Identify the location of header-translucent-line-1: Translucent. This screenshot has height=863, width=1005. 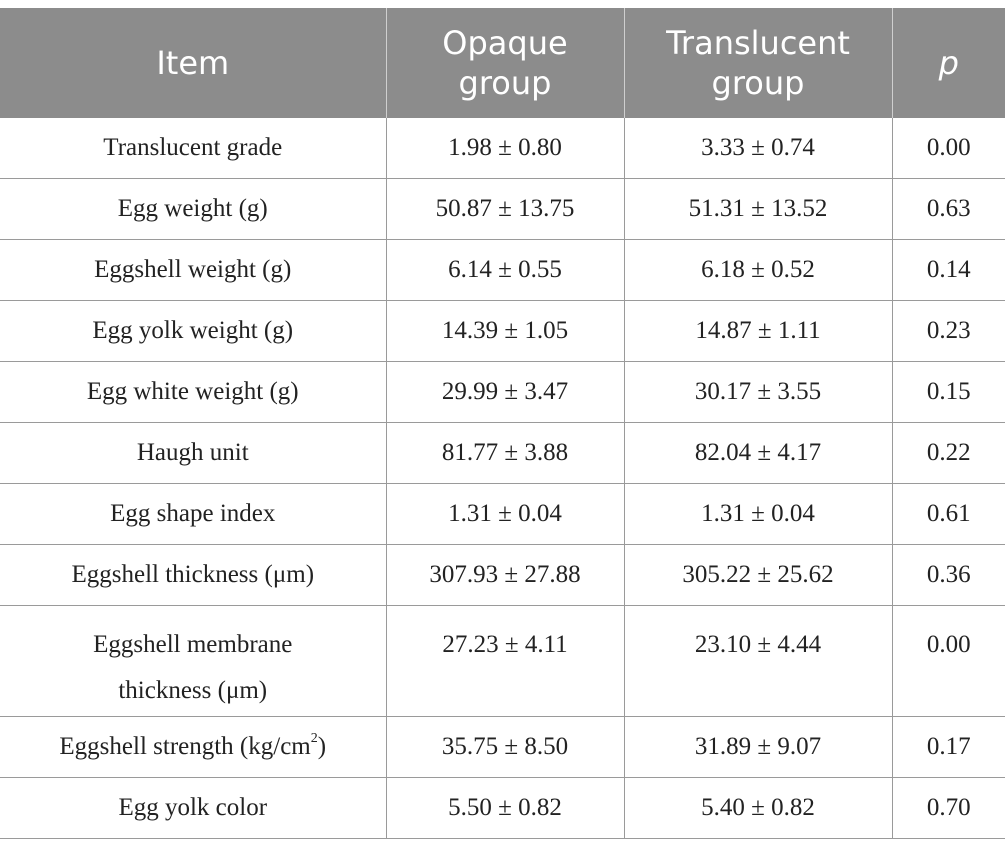
(758, 43).